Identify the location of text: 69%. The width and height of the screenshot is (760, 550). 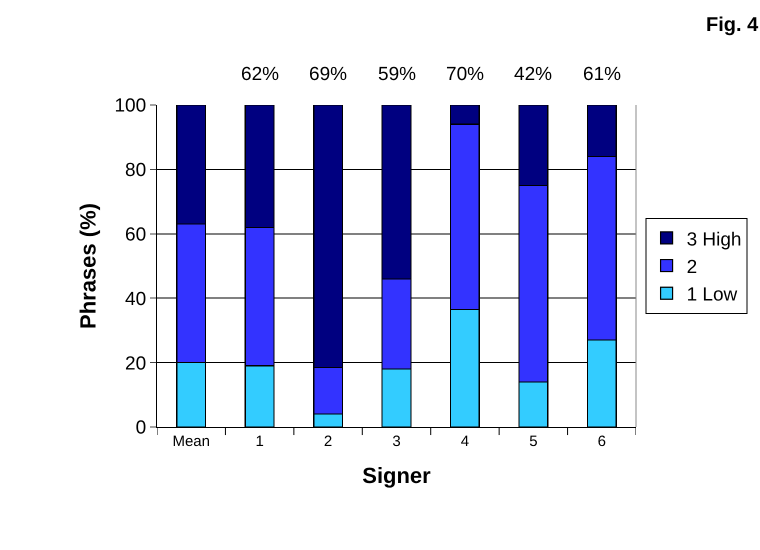
(328, 74).